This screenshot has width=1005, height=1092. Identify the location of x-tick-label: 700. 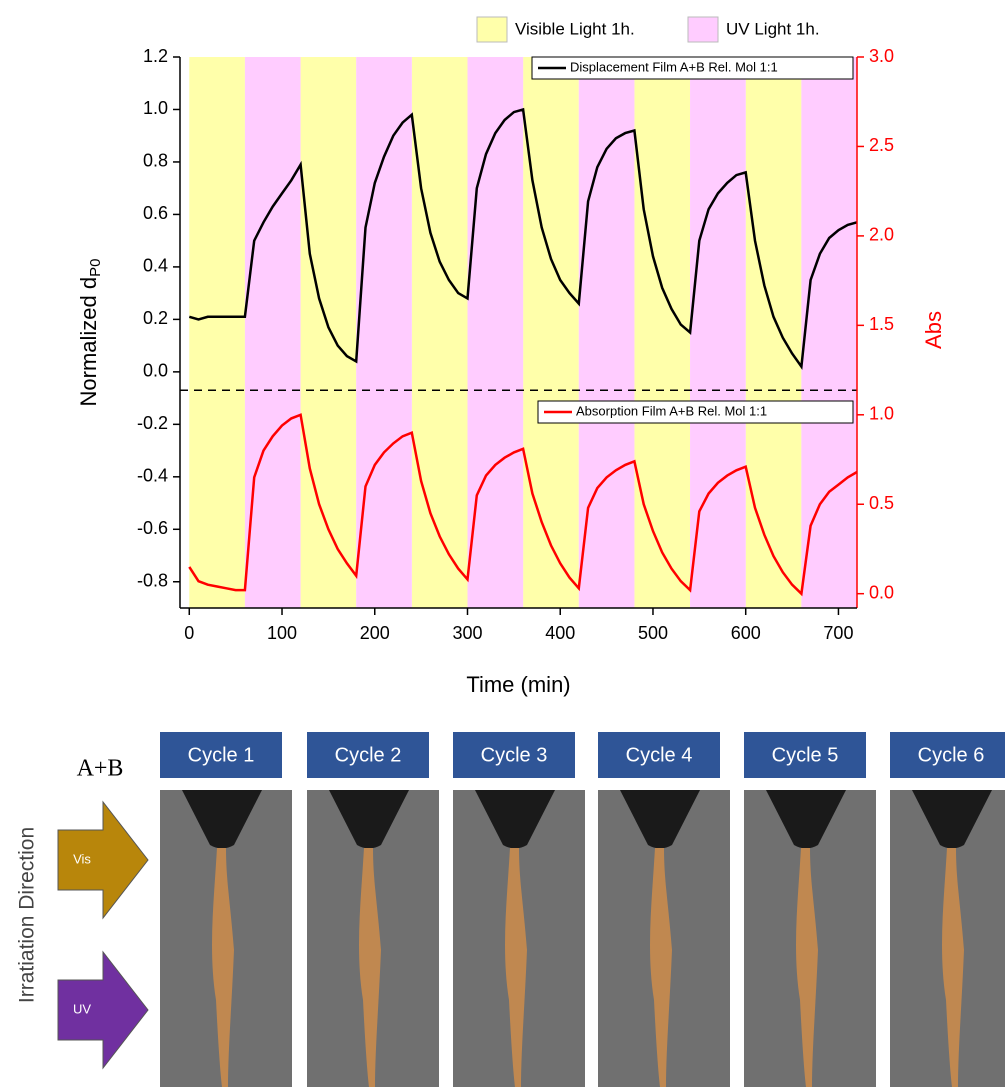
(838, 633).